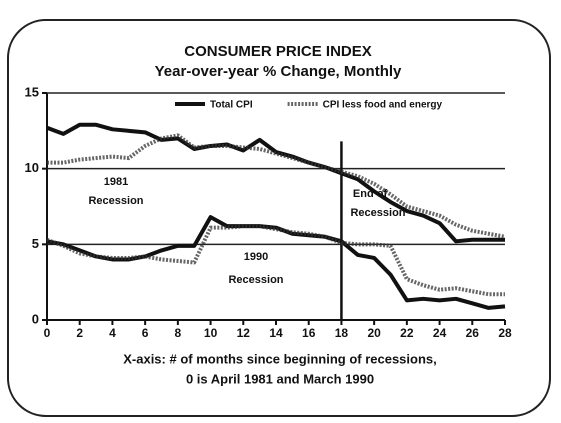 This screenshot has height=423, width=561. I want to click on x-tick-label: 10, so click(211, 333).